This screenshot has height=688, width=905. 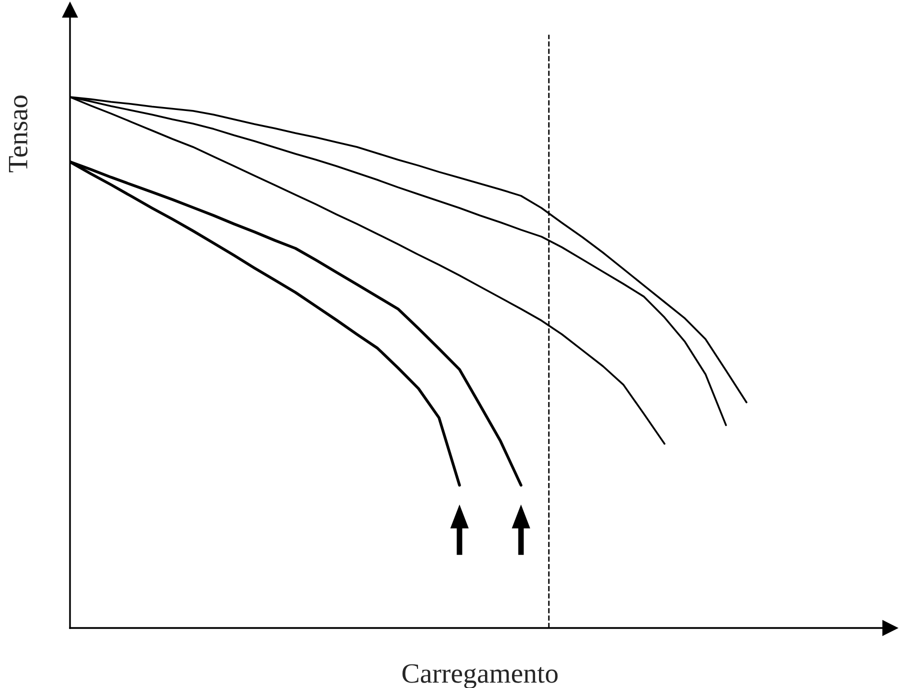 What do you see at coordinates (18, 134) in the screenshot?
I see `y-axis-title: Tensao` at bounding box center [18, 134].